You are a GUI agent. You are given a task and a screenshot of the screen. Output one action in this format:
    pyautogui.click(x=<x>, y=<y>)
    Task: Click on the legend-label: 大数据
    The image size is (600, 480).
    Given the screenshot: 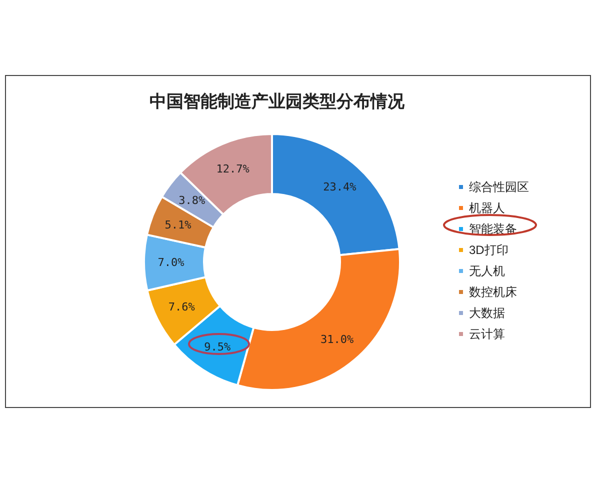 What is the action you would take?
    pyautogui.click(x=487, y=313)
    